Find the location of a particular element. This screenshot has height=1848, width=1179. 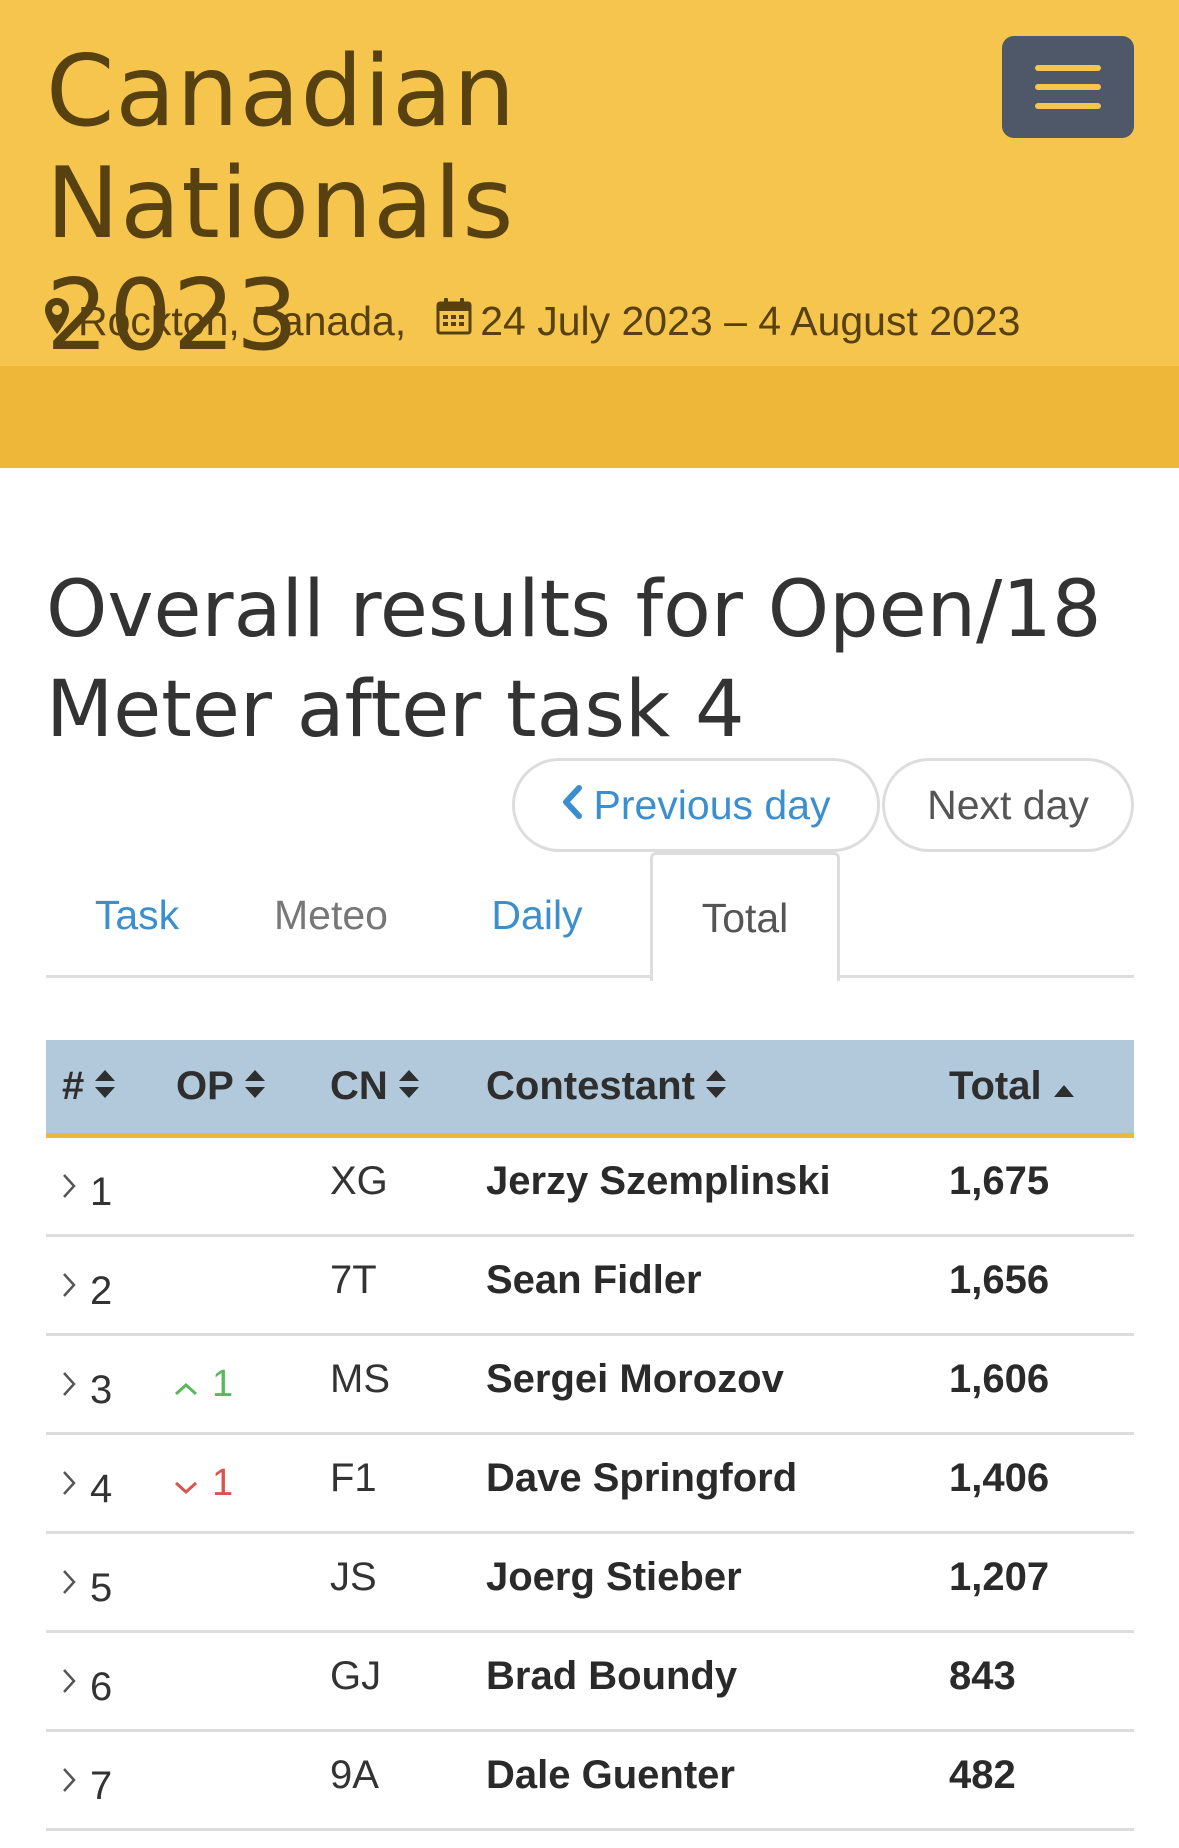

competition-number-cell: GJ is located at coordinates (356, 1675).